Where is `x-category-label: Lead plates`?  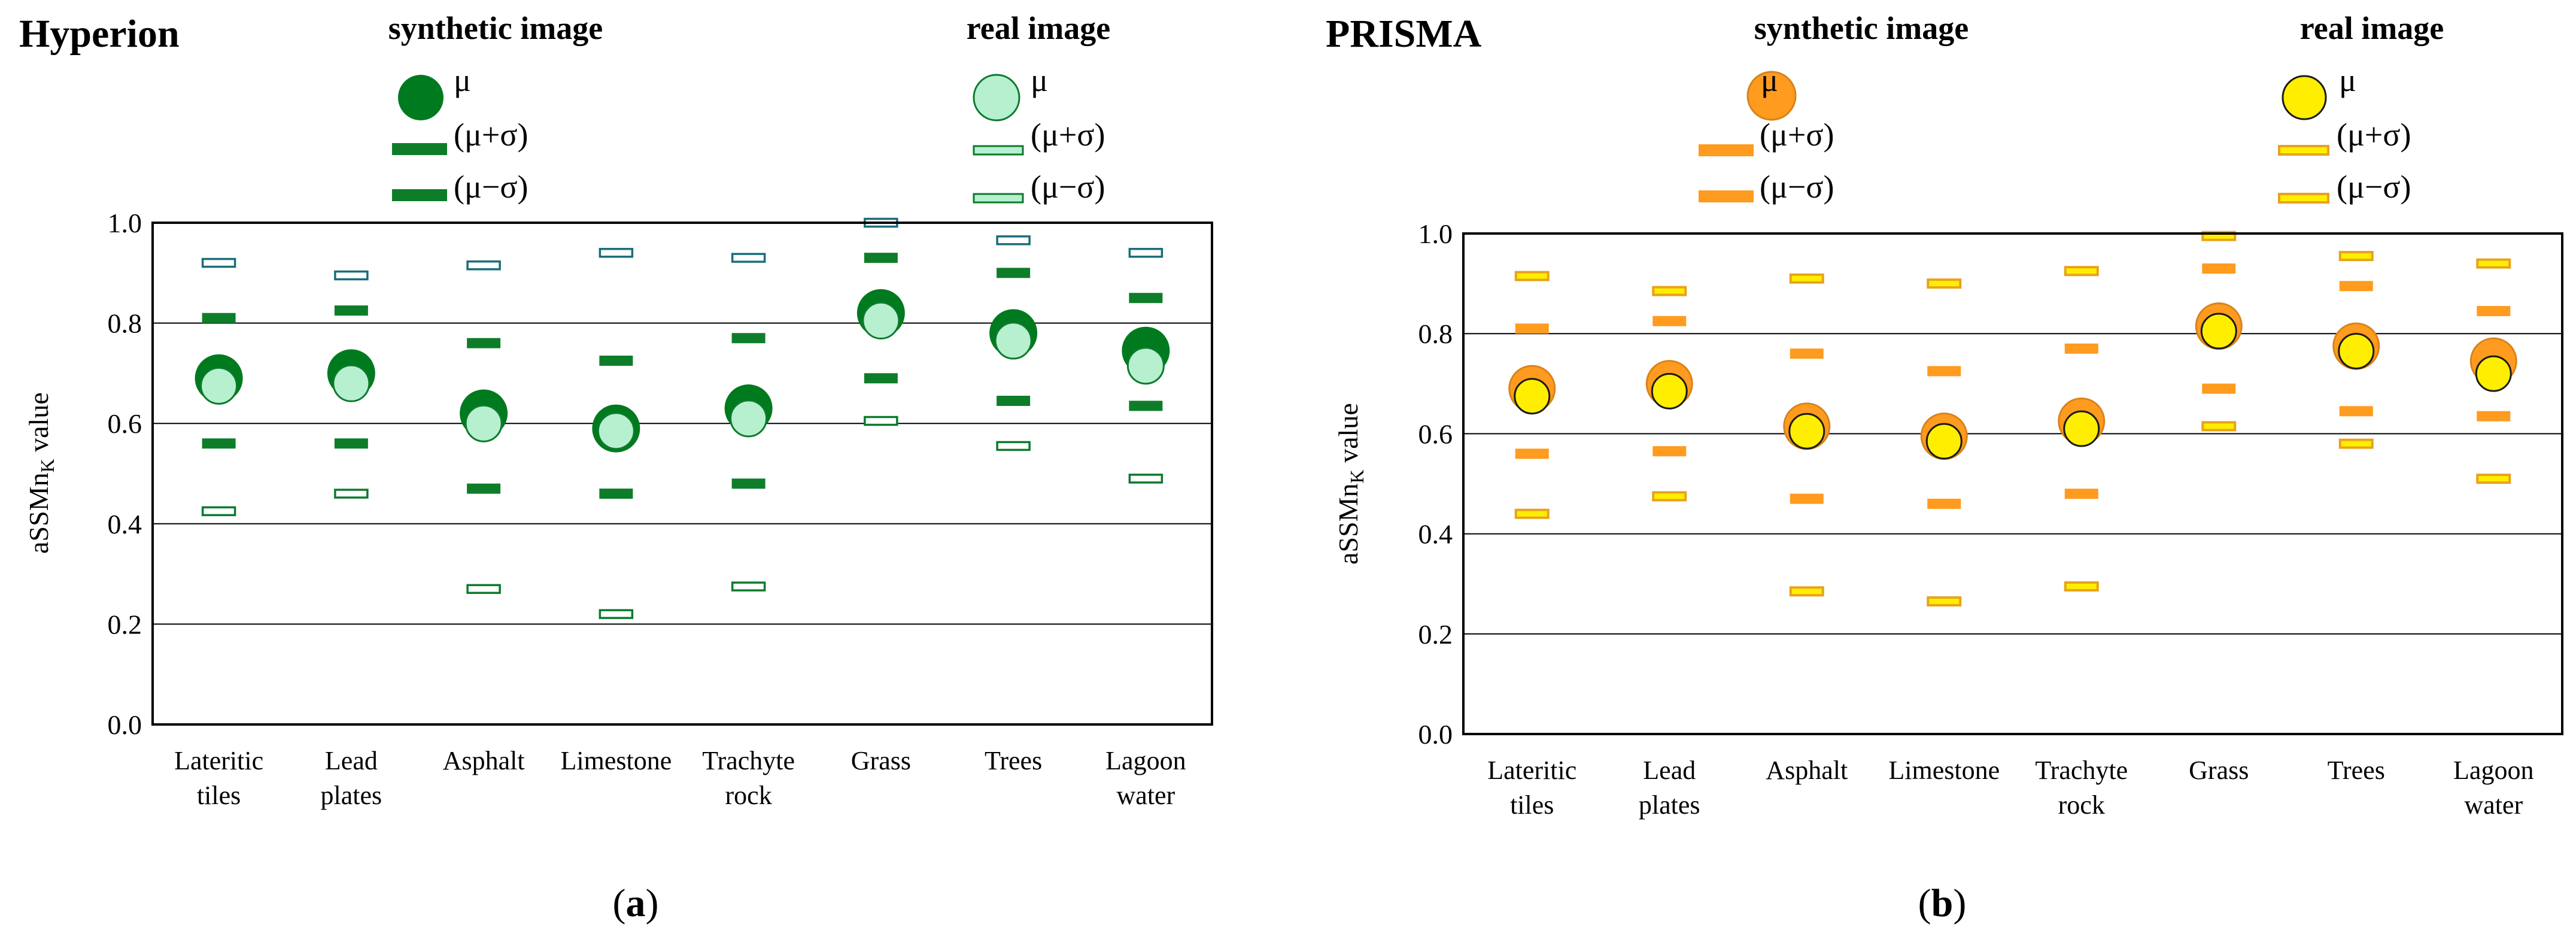
x-category-label: Lead plates is located at coordinates (1669, 788).